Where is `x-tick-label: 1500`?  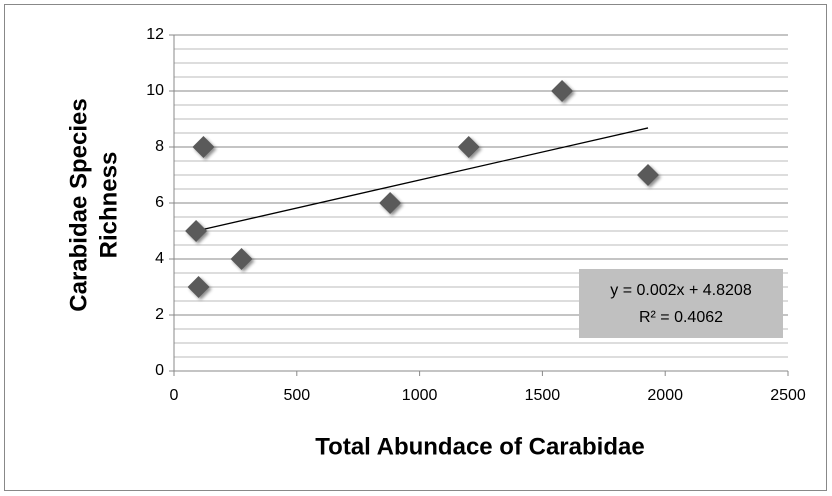 x-tick-label: 1500 is located at coordinates (543, 395).